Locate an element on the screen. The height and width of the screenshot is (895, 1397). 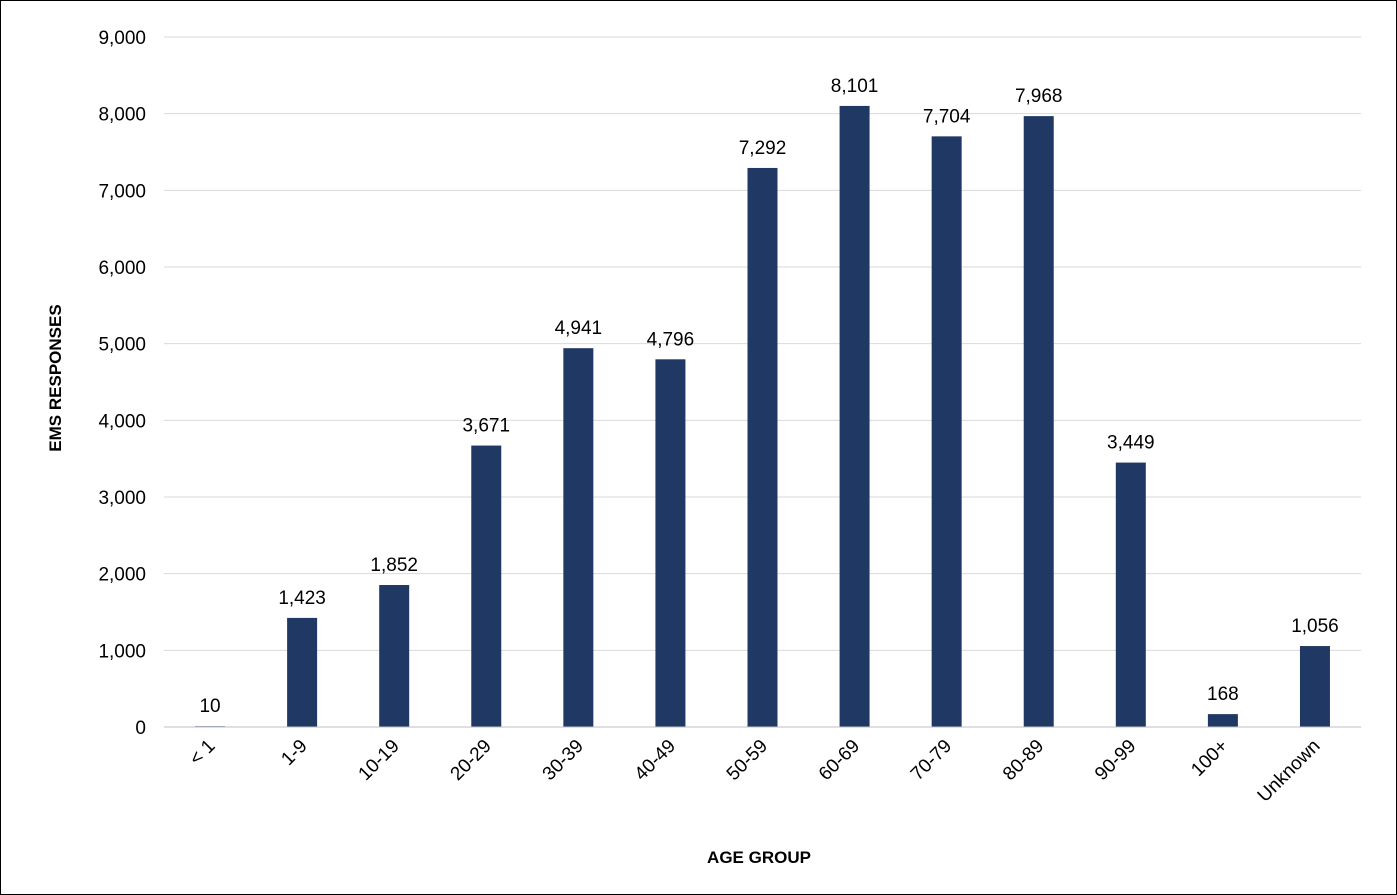
y-axis-title: EMS RESPONSES is located at coordinates (55, 377).